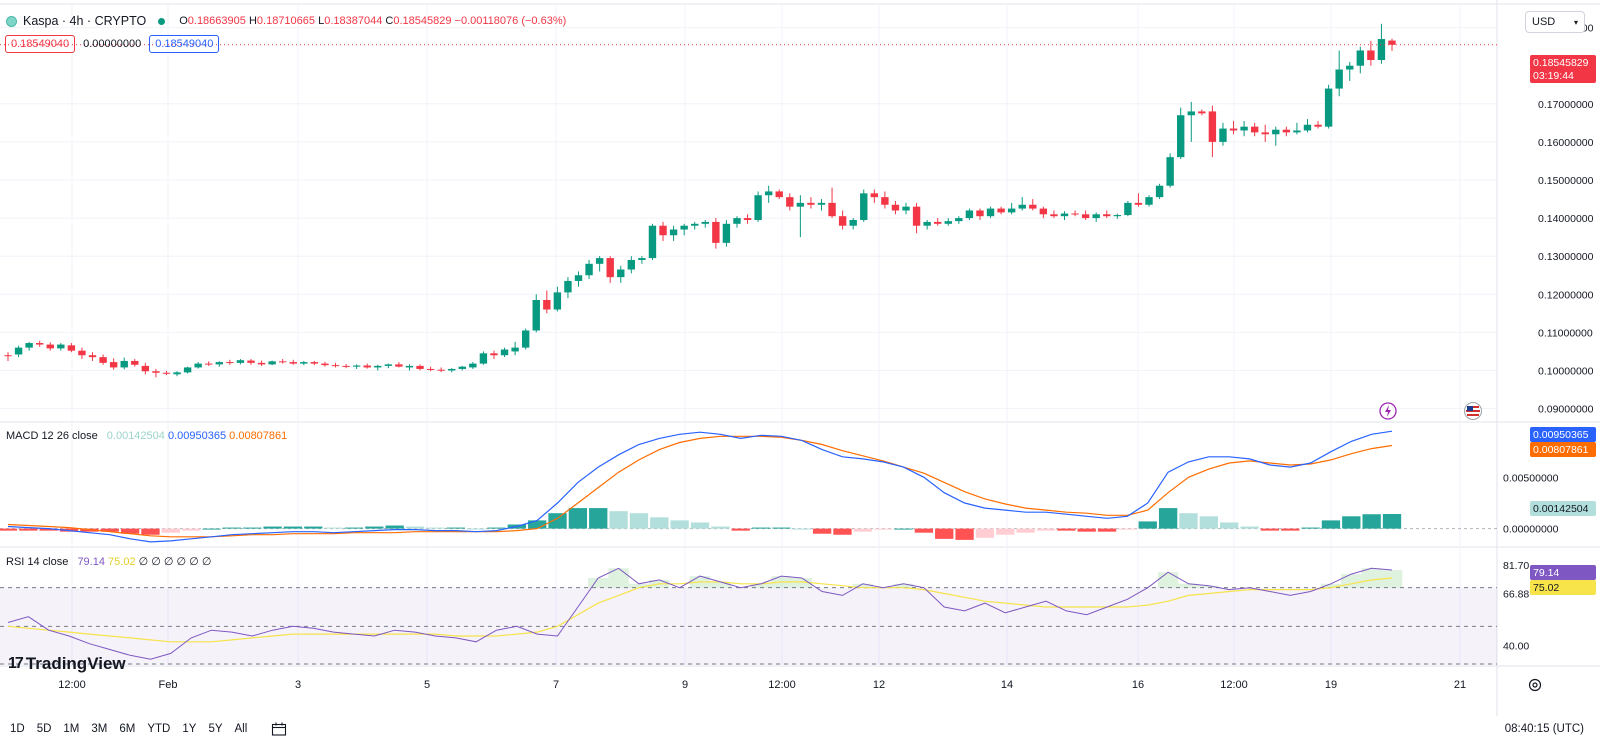  I want to click on settings-gear-icon, so click(1535, 685).